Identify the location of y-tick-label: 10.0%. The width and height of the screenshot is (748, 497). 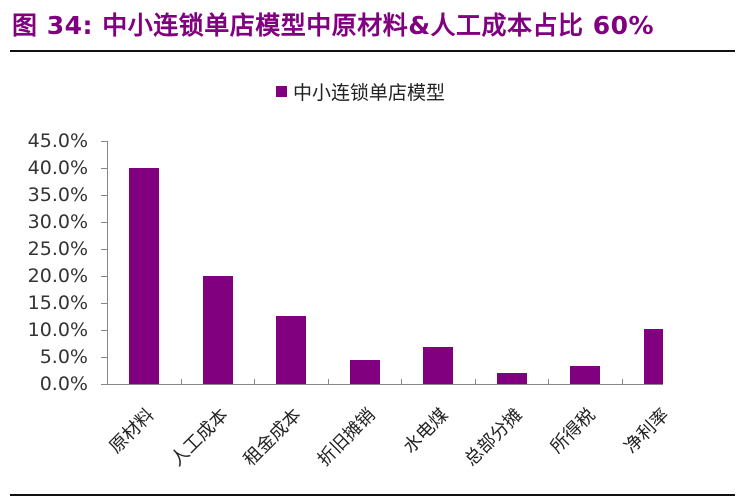
(57, 330).